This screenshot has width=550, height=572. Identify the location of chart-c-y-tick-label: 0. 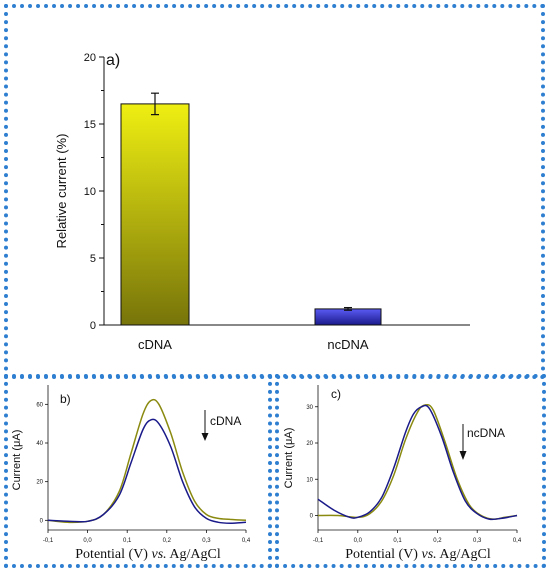
(312, 517).